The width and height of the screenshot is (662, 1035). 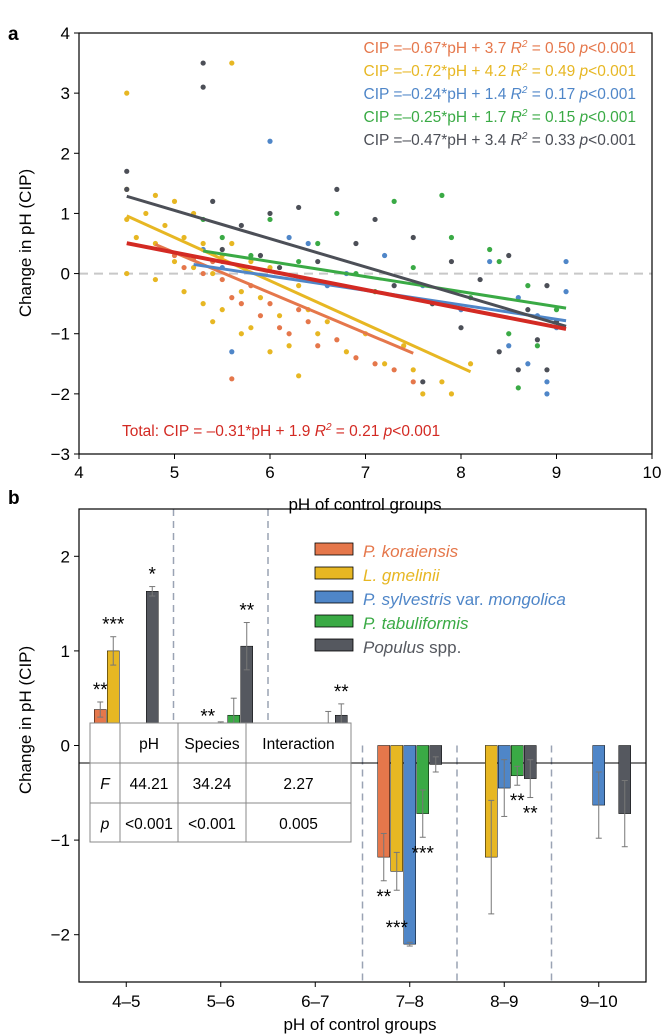 What do you see at coordinates (365, 472) in the screenshot?
I see `x-tick-label: 7` at bounding box center [365, 472].